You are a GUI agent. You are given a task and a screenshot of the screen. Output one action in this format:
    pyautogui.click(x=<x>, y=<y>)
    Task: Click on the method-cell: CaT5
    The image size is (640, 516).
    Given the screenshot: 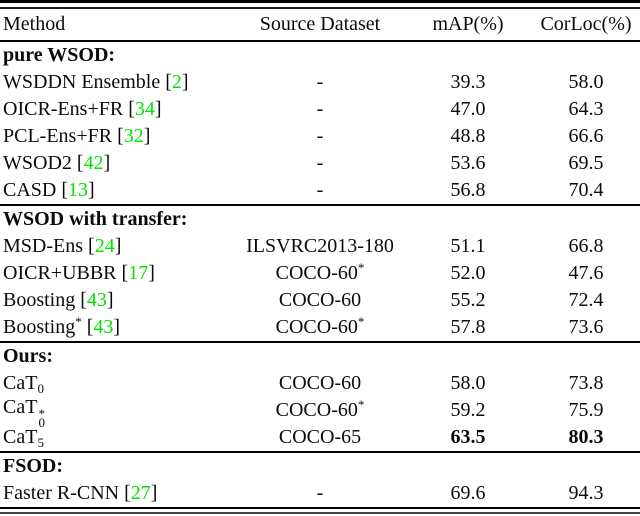 What is the action you would take?
    pyautogui.click(x=118, y=437)
    